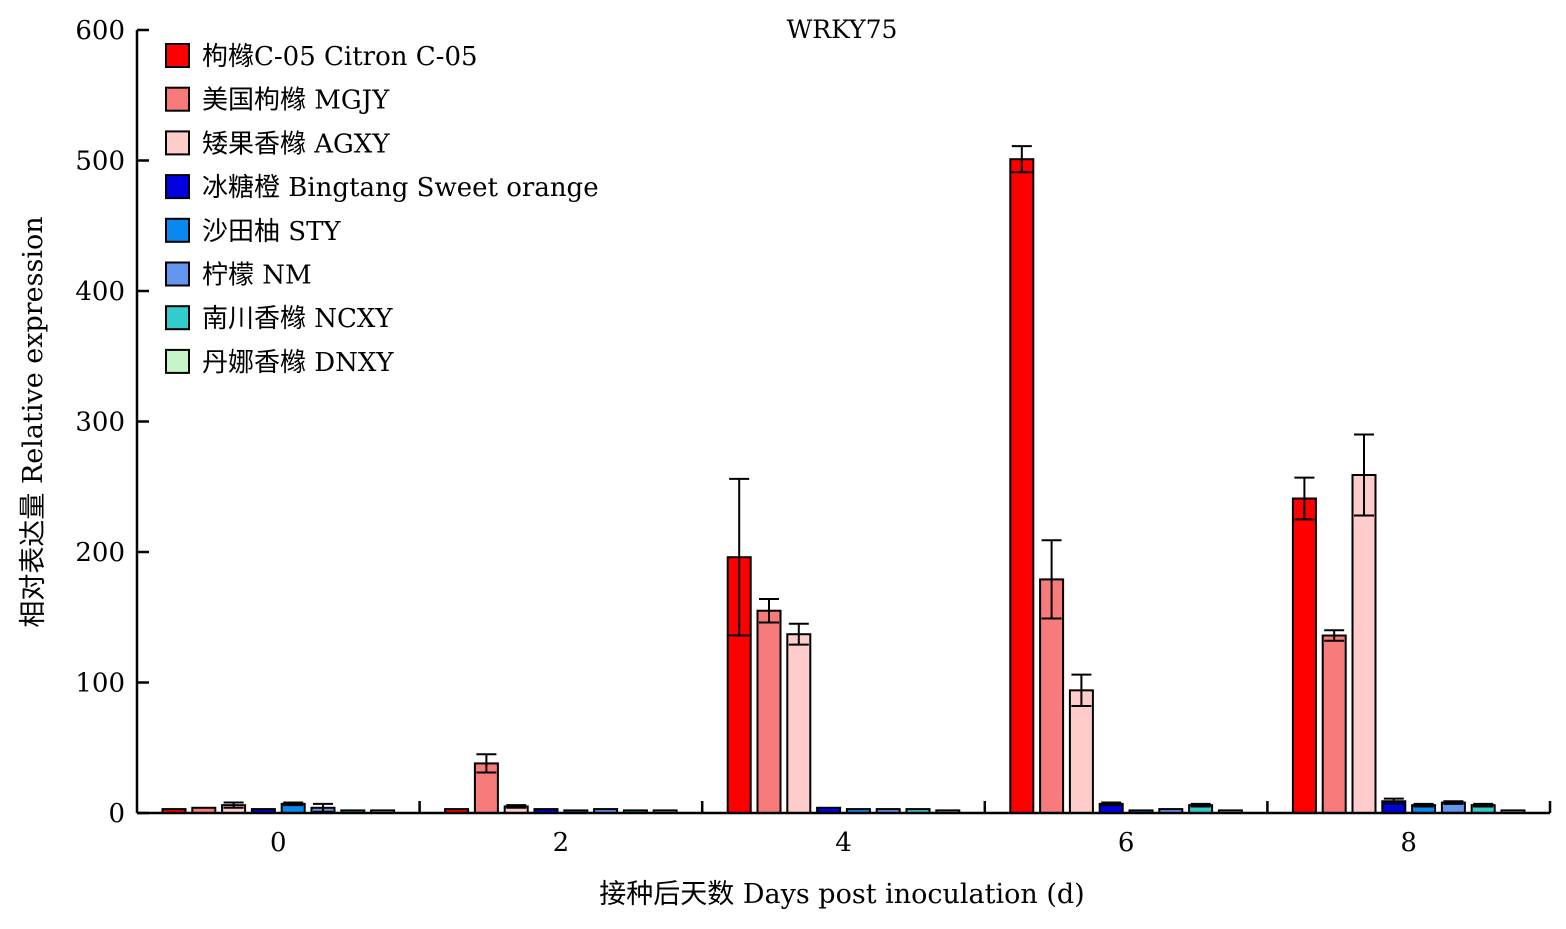  Describe the element at coordinates (842, 29) in the screenshot. I see `chart-title: WRKY75` at that location.